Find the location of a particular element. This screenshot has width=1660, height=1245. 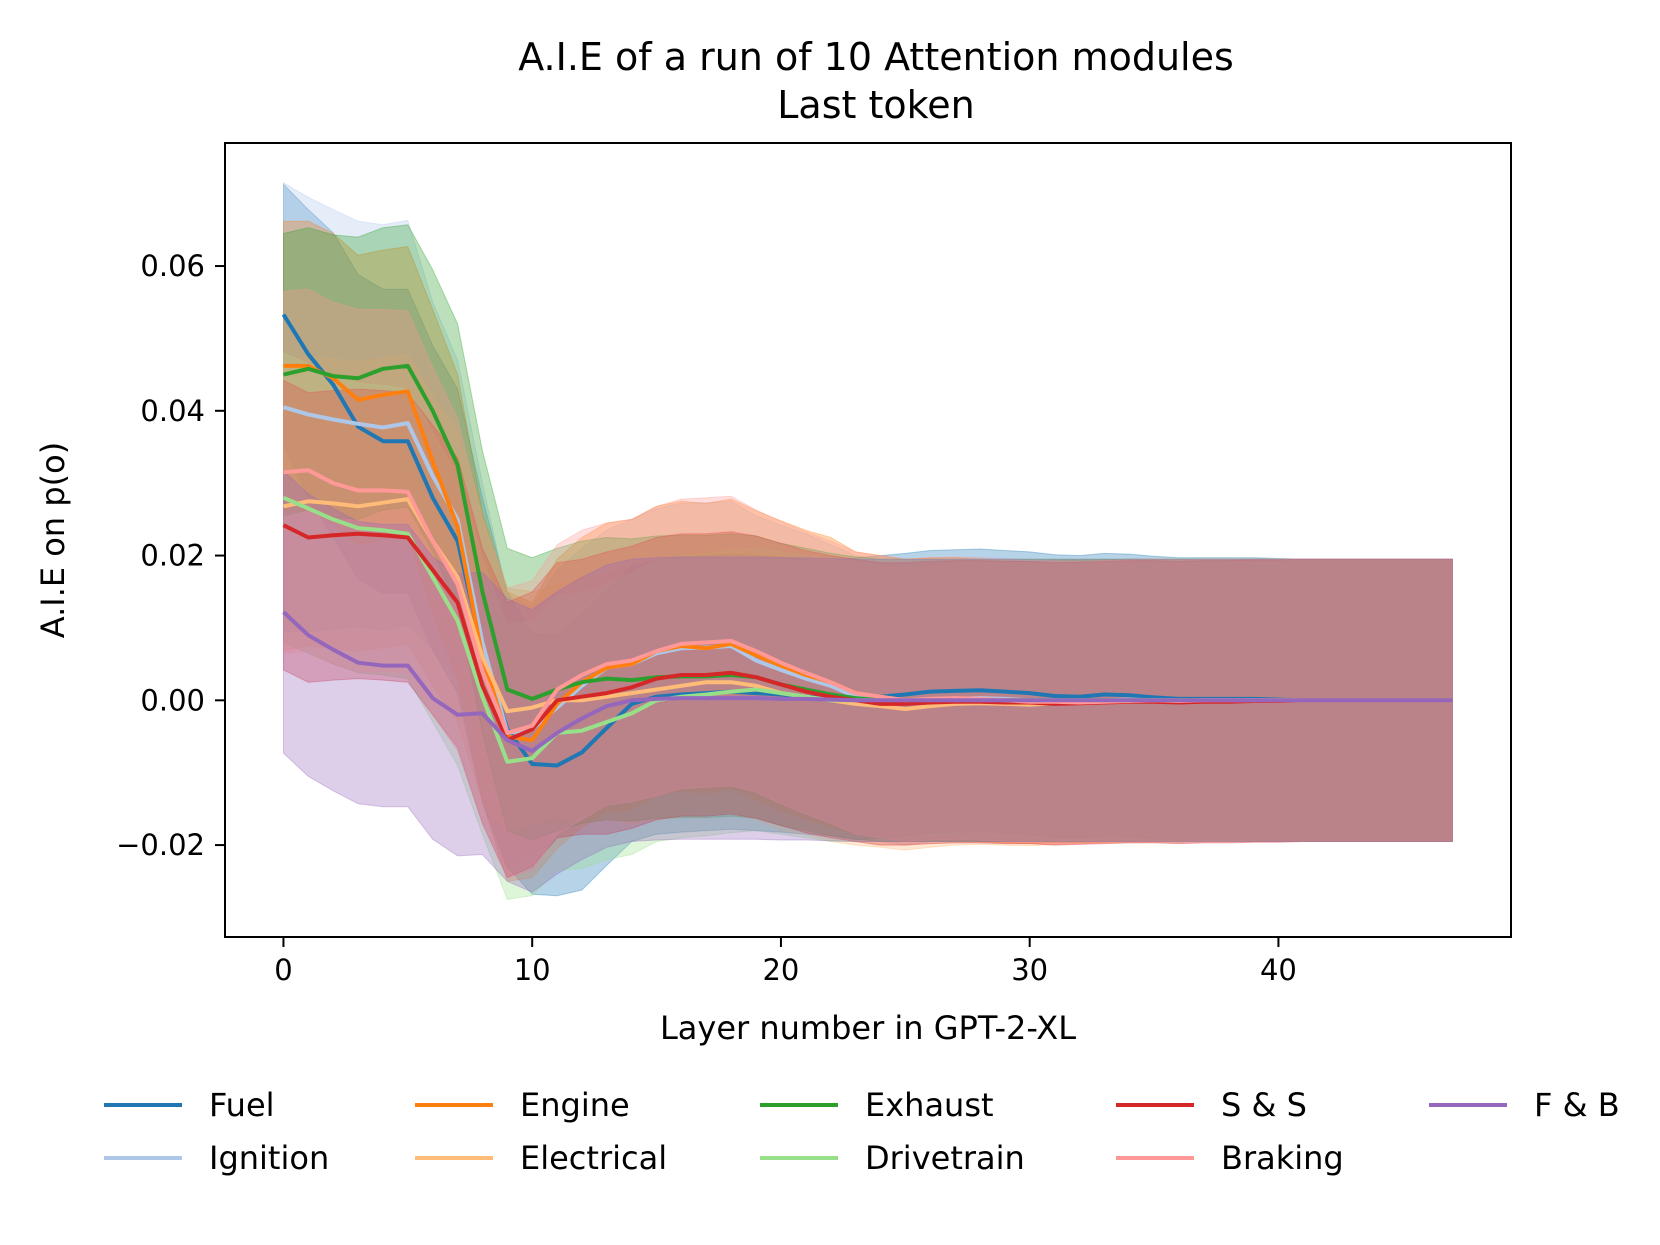

x-axis-ticks: 0 10 20 30 40 is located at coordinates (785, 962).